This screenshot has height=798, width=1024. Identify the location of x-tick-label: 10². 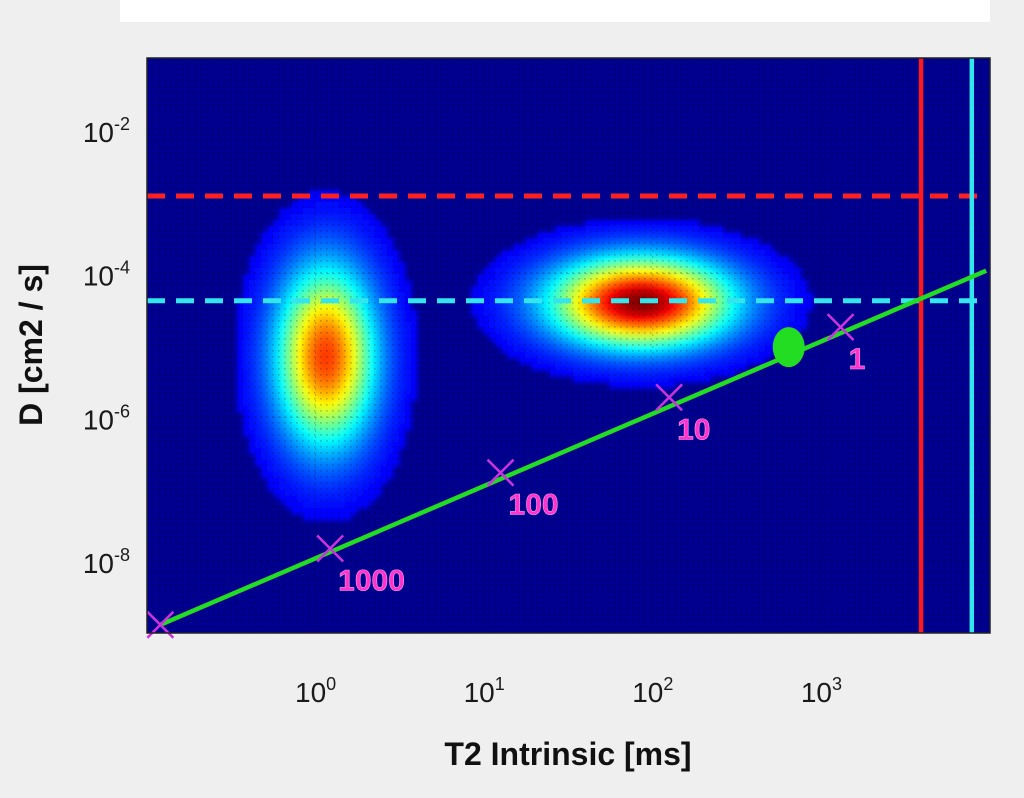
(652, 691).